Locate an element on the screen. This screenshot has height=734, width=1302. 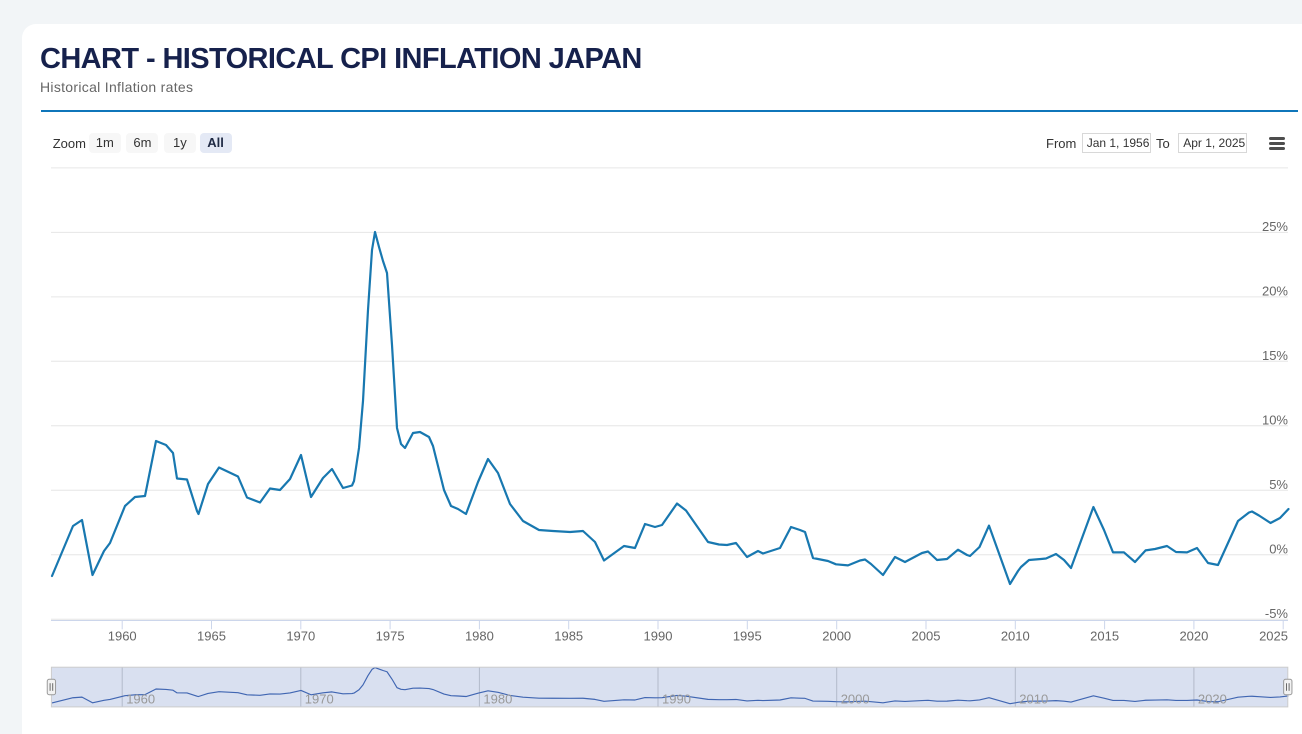
svg-text: 2015 is located at coordinates (1104, 636).